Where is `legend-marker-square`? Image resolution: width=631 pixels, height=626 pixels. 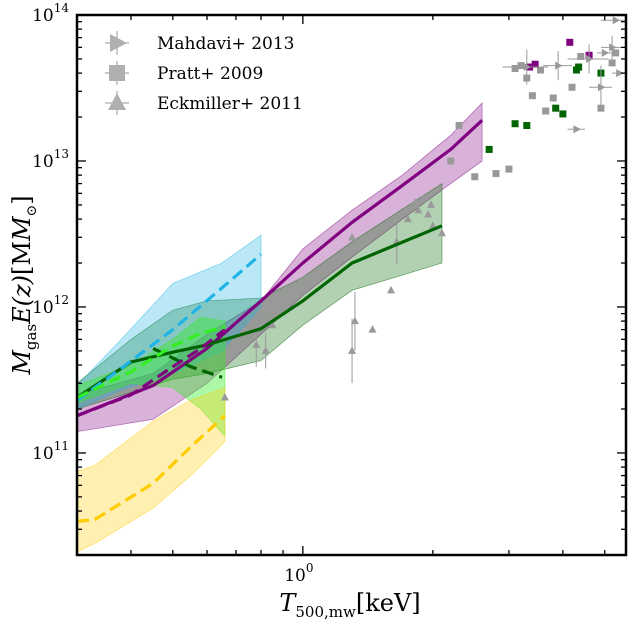
legend-marker-square is located at coordinates (117, 73).